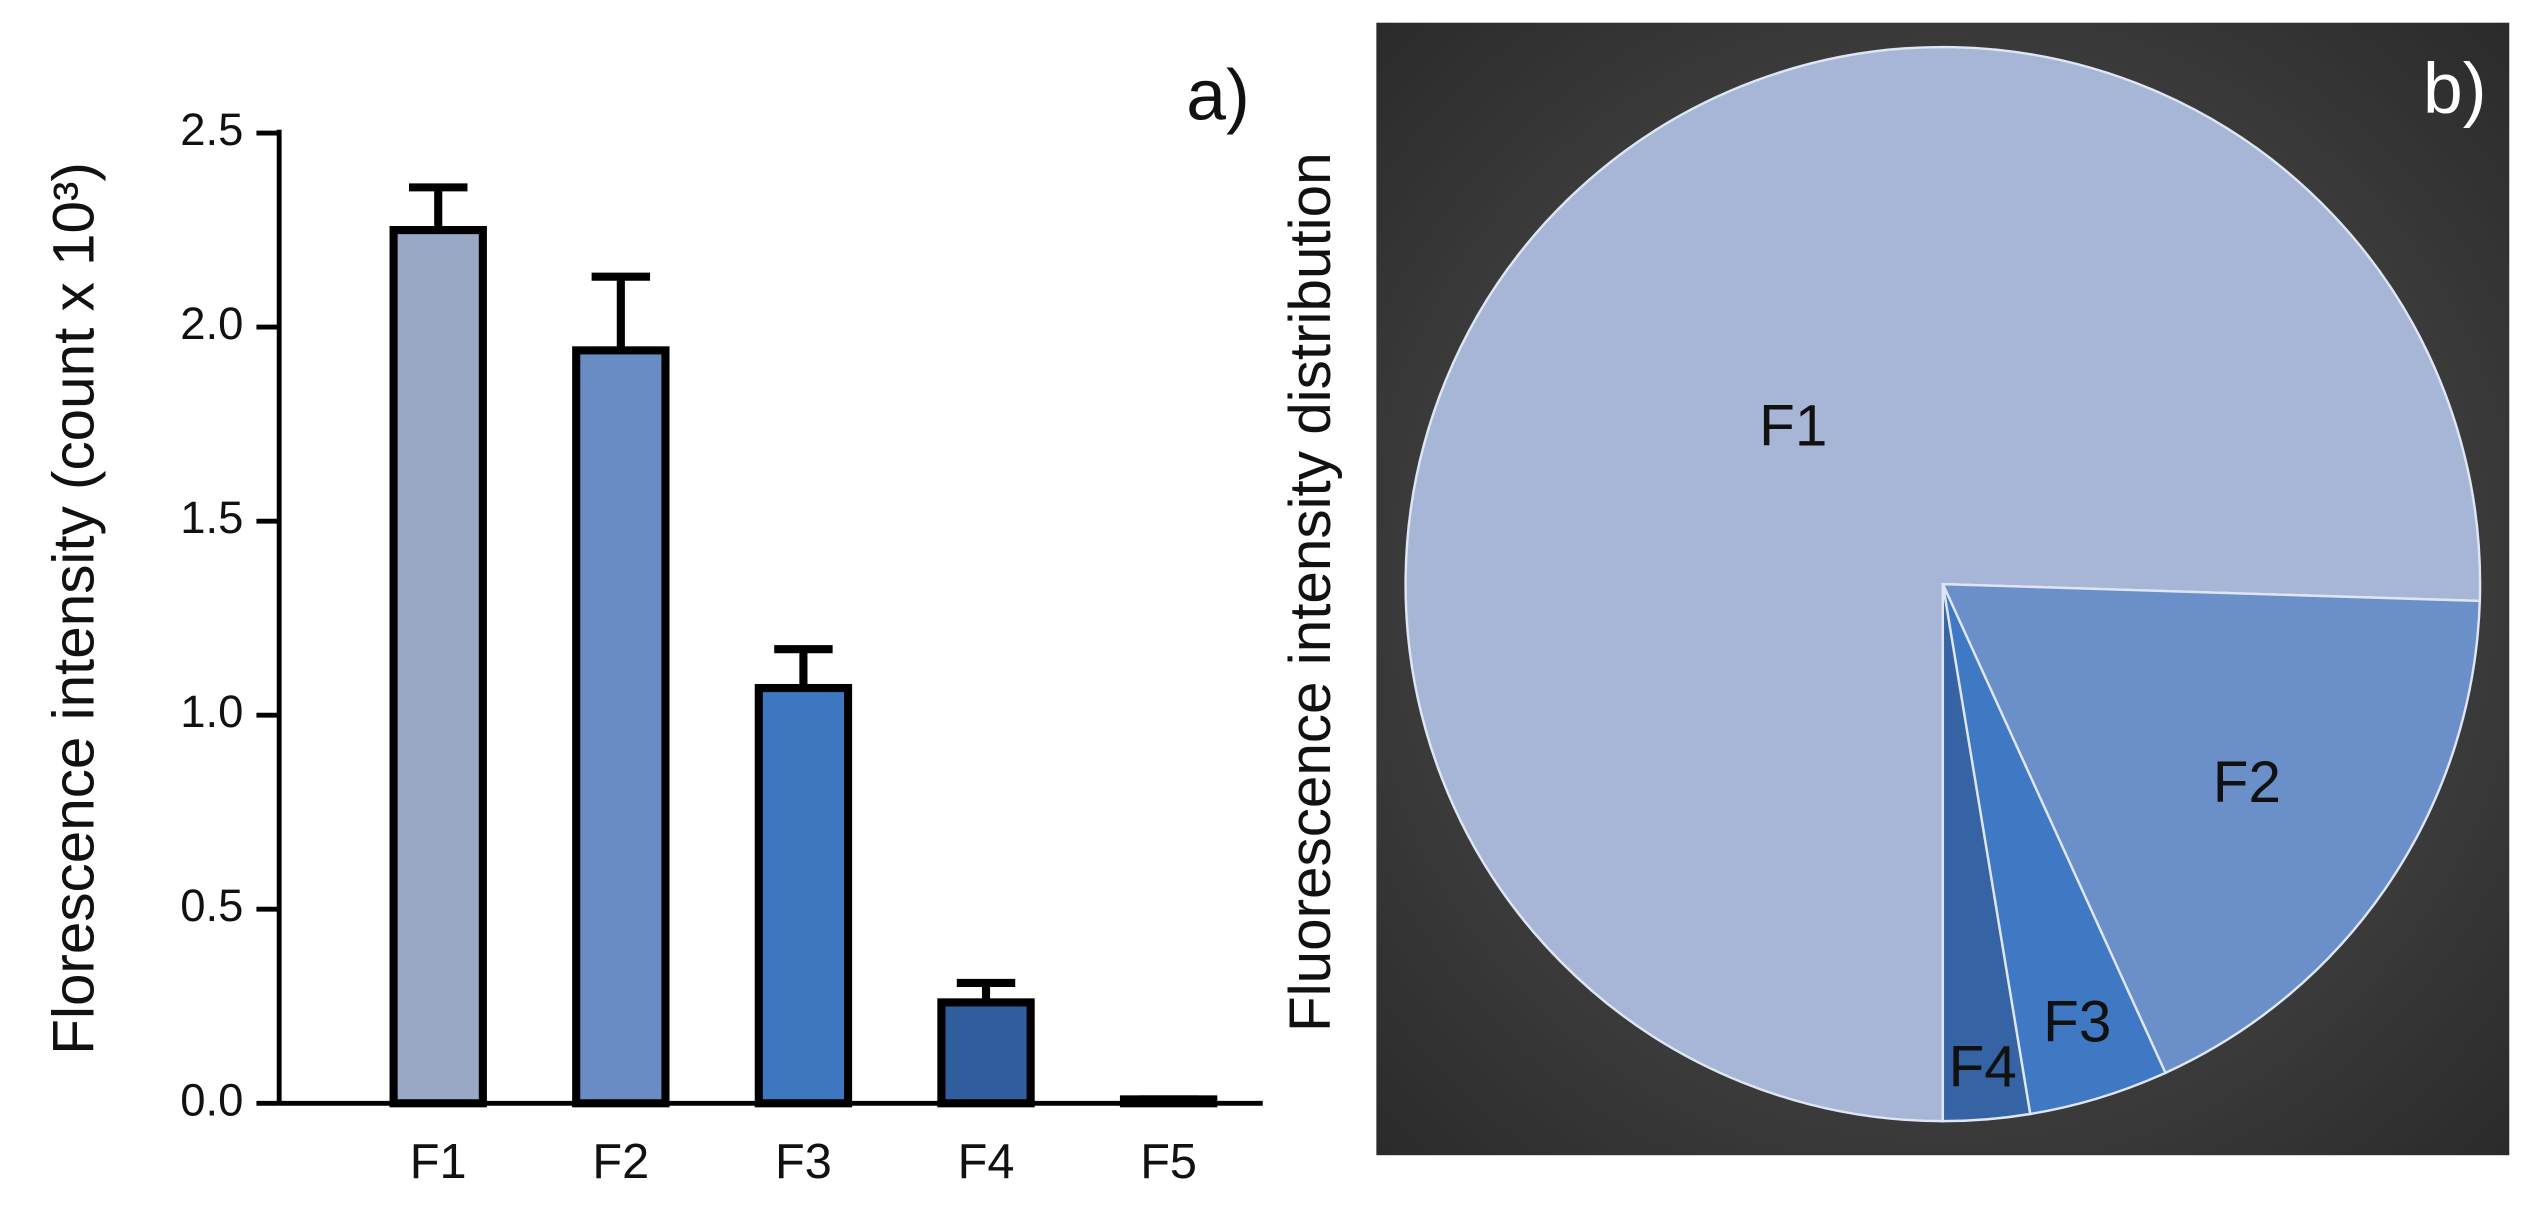 This screenshot has height=1212, width=2532. I want to click on y-tick-label: 2.5, so click(211, 129).